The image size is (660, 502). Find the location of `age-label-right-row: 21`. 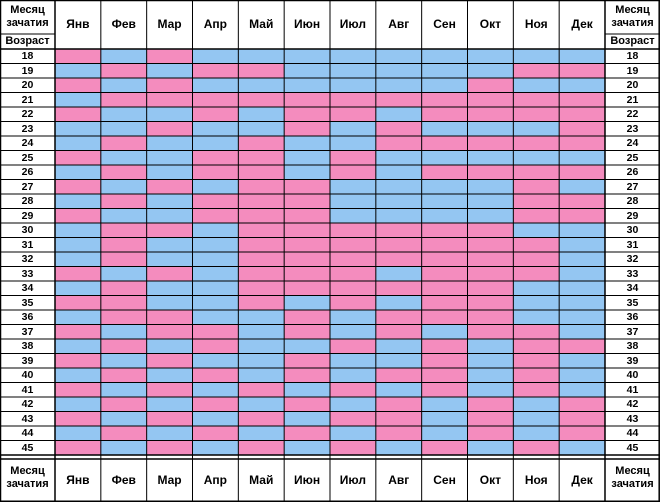

age-label-right-row: 21 is located at coordinates (632, 99).